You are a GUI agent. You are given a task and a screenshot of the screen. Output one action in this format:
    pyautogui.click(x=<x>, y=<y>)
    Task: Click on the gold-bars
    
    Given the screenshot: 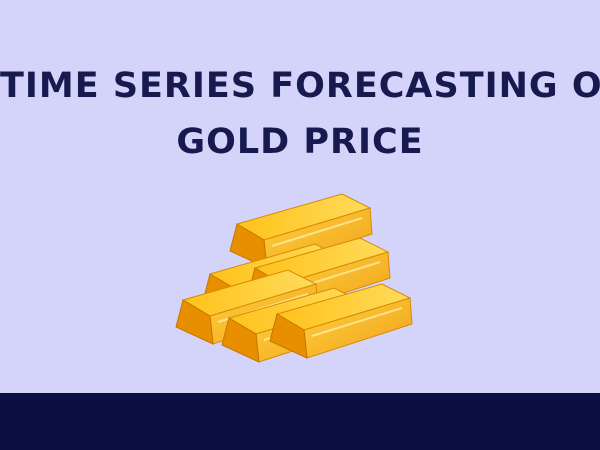 What is the action you would take?
    pyautogui.click(x=294, y=278)
    